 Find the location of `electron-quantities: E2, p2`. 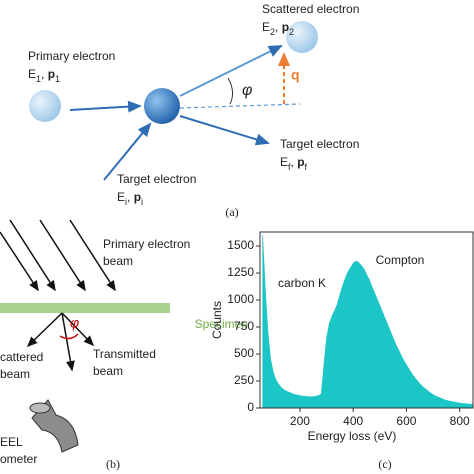

electron-quantities: E2, p2 is located at coordinates (278, 28).